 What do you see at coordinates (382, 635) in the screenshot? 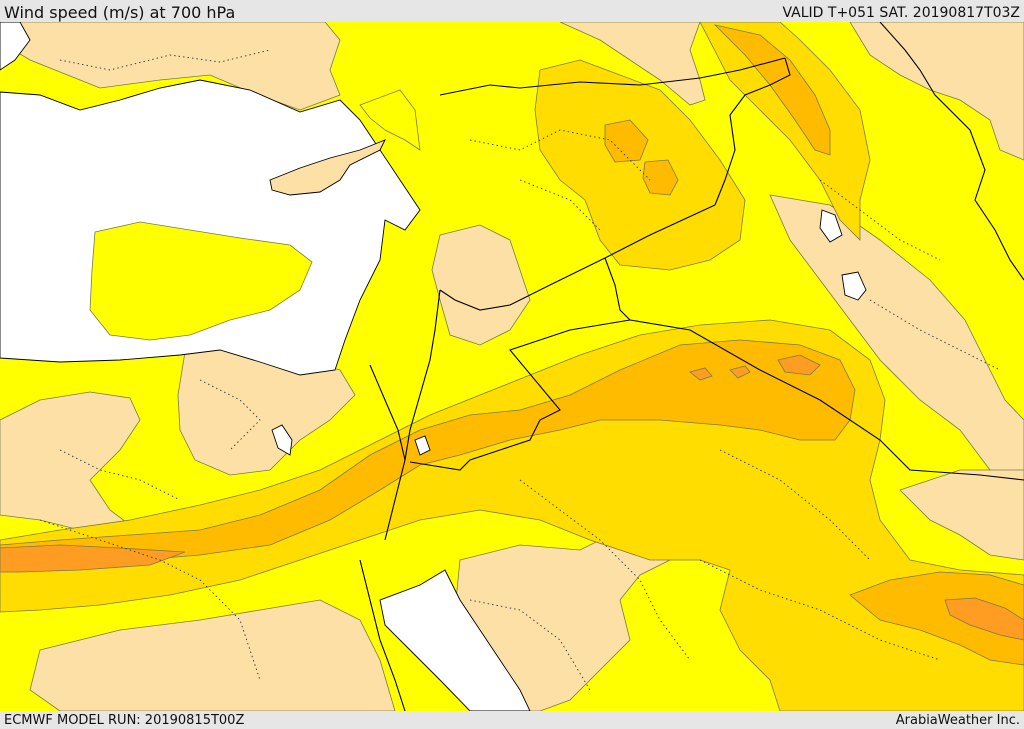
I see `border-egypt-sudan` at bounding box center [382, 635].